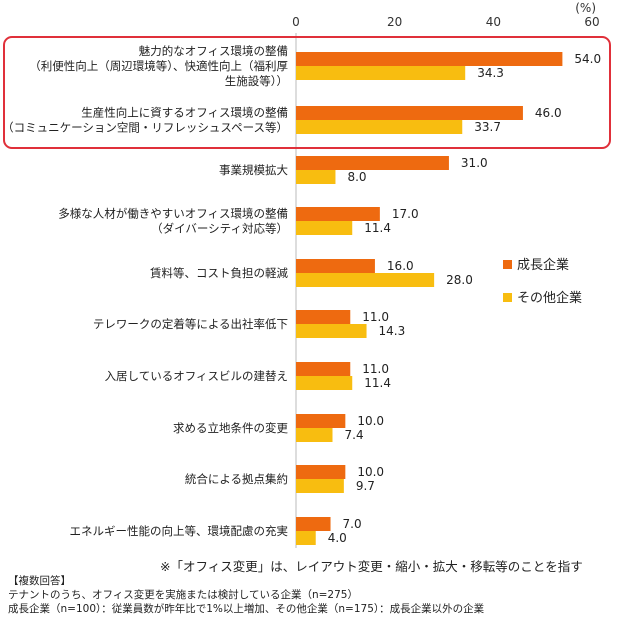  I want to click on legend-label: 成長企業, so click(543, 265).